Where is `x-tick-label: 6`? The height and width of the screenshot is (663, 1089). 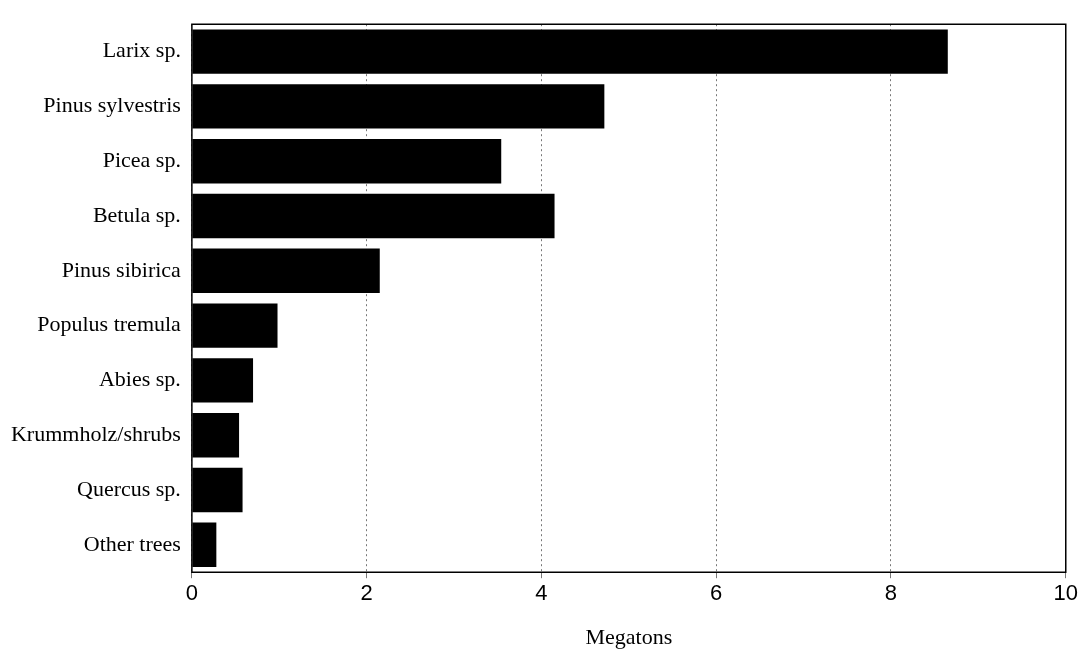
x-tick-label: 6 is located at coordinates (716, 593).